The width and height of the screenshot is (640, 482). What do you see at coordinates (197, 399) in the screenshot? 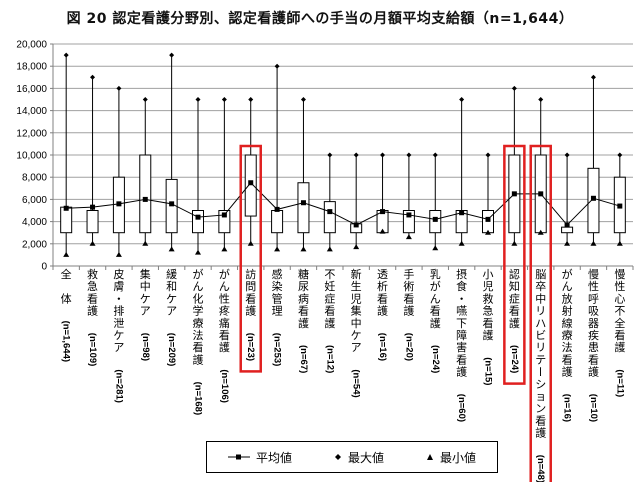
I see `category-n-label: (n=168)` at bounding box center [197, 399].